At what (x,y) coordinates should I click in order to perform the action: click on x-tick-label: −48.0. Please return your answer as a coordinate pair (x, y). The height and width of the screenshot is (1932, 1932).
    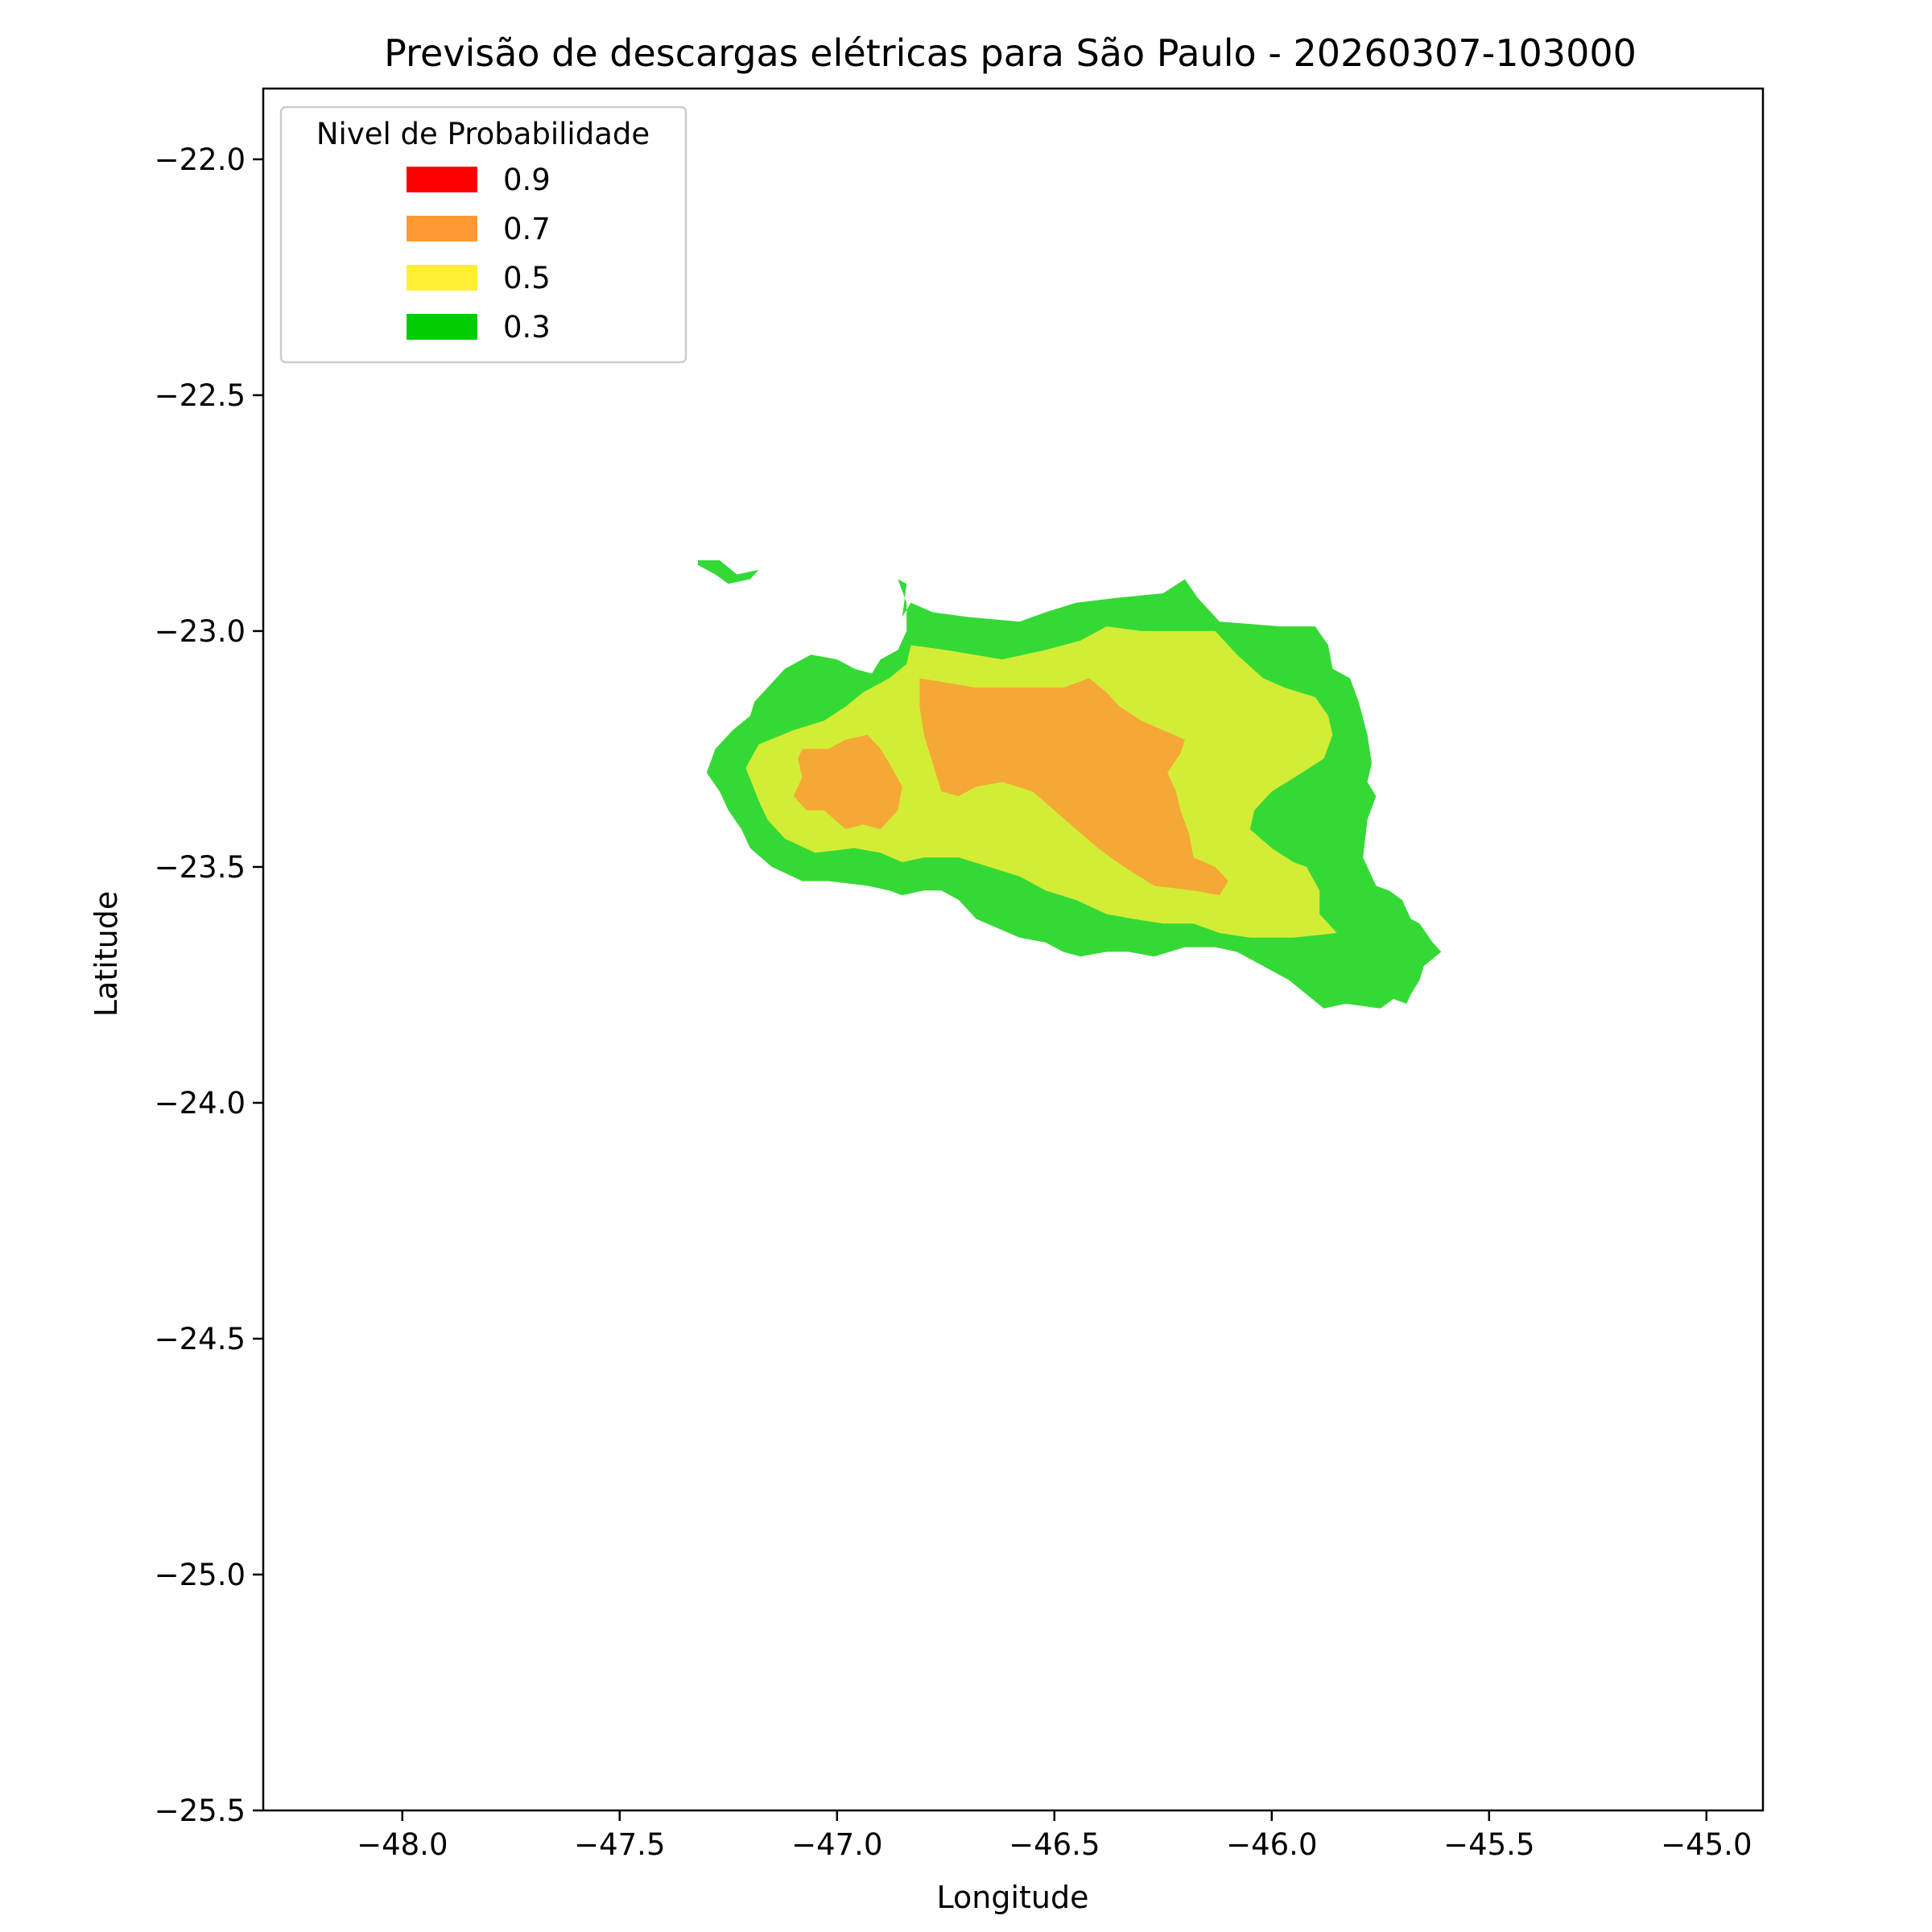
    Looking at the image, I should click on (402, 1845).